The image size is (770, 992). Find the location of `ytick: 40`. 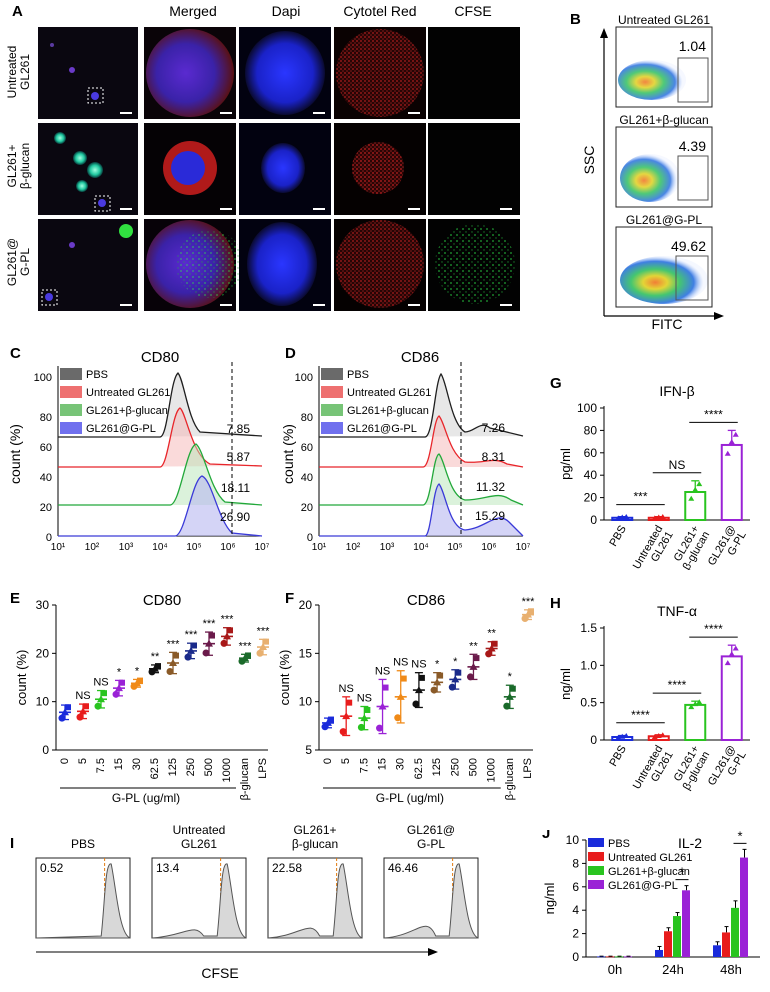

ytick: 40 is located at coordinates (307, 478).